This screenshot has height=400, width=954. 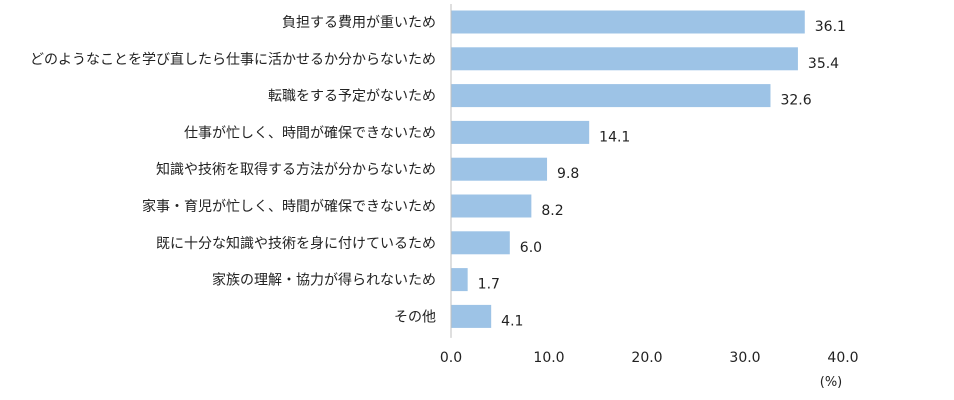 What do you see at coordinates (548, 358) in the screenshot?
I see `x-tick-label: 10.0` at bounding box center [548, 358].